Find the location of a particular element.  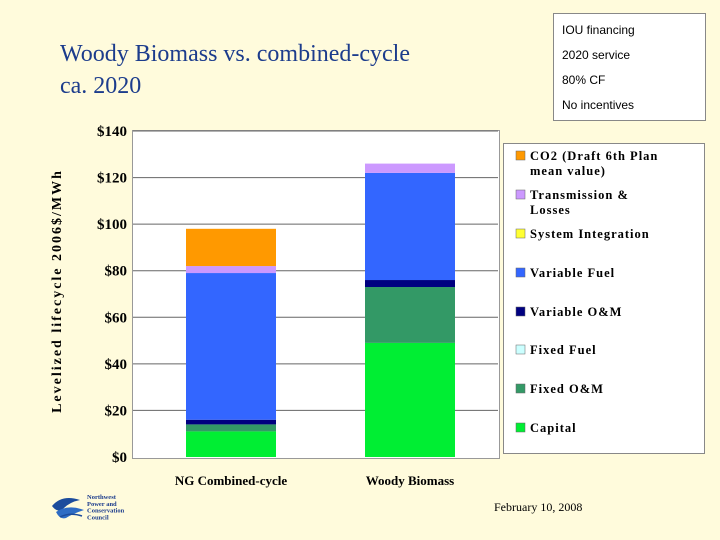

y-tick-label: $120 is located at coordinates (112, 179).